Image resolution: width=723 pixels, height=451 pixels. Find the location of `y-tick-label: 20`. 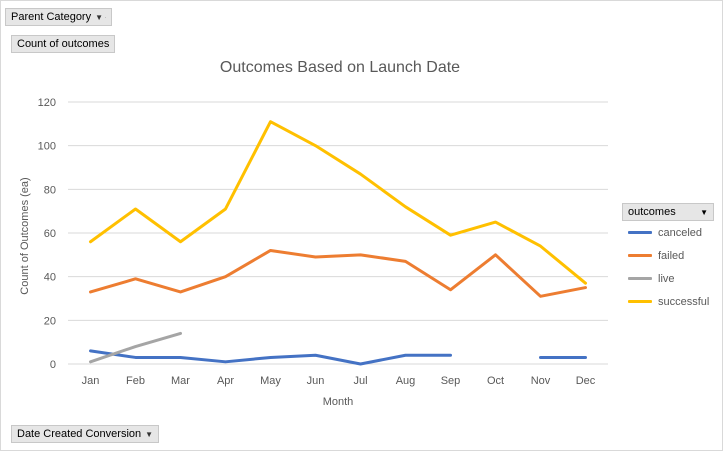

y-tick-label: 20 is located at coordinates (50, 321).